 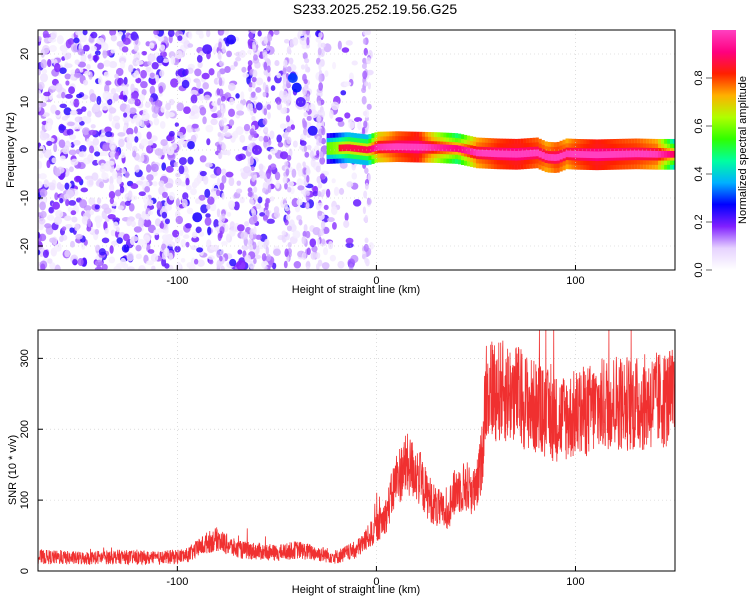 I want to click on noise-blob, so click(x=296, y=87).